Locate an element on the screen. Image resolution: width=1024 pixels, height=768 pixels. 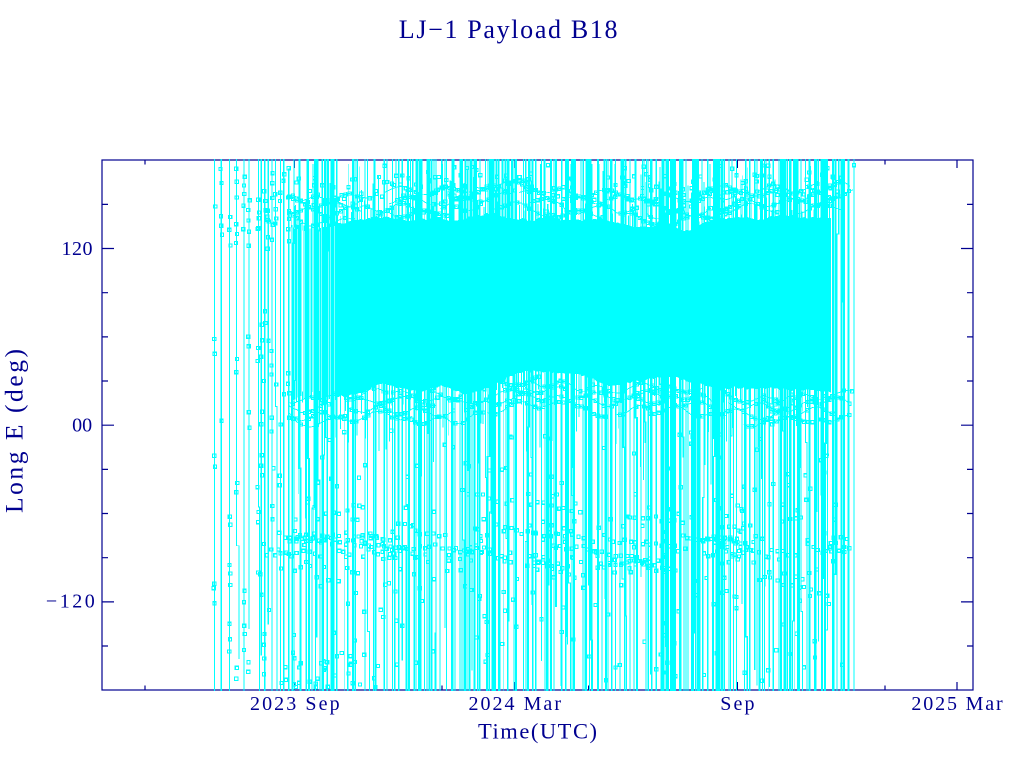
svg-text: Sep is located at coordinates (737, 704).